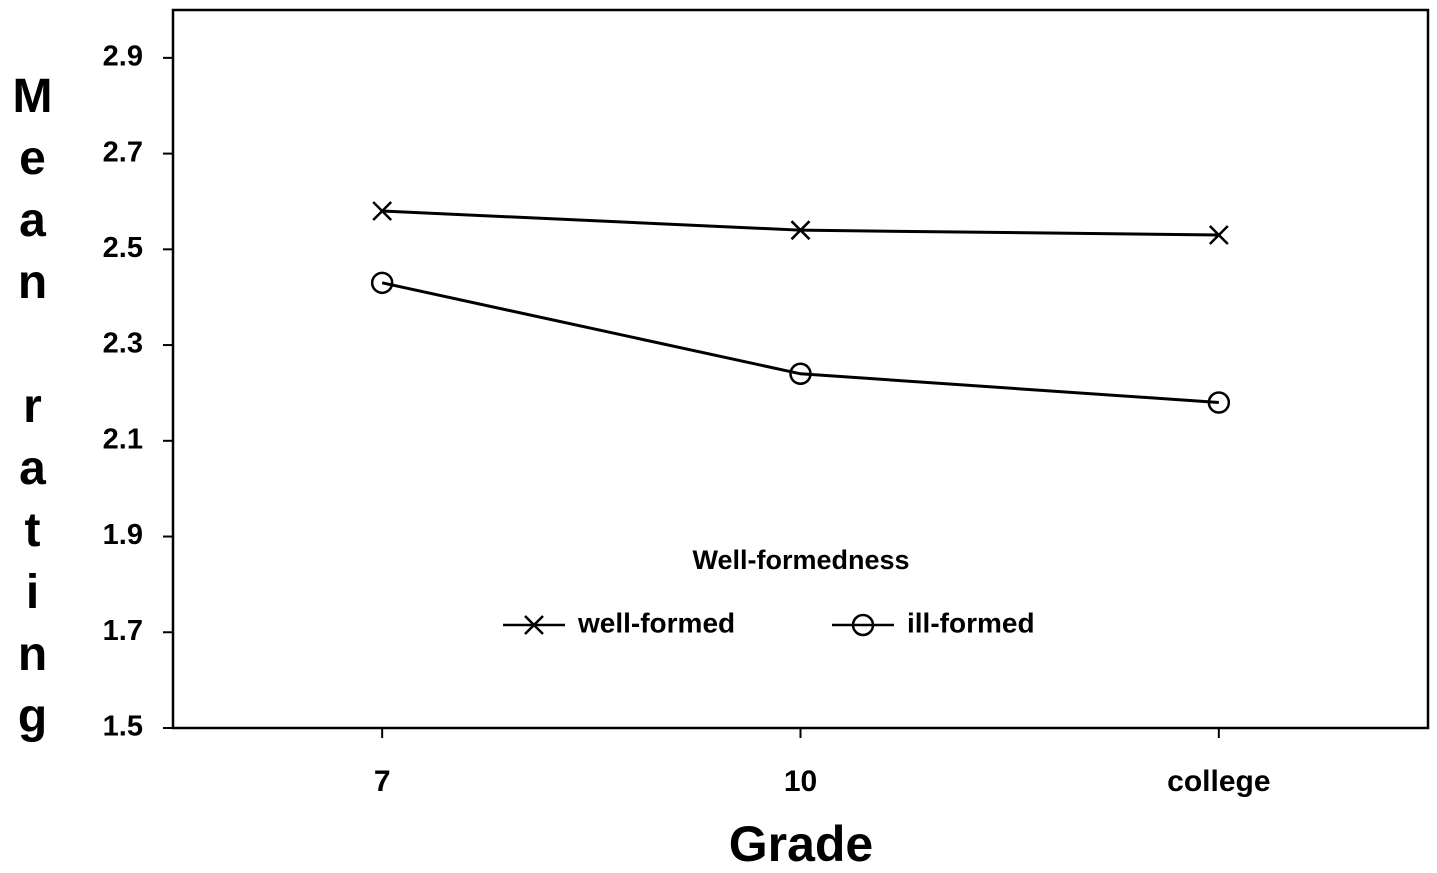 Image resolution: width=1437 pixels, height=873 pixels. I want to click on y-tick-label: 2.5, so click(123, 248).